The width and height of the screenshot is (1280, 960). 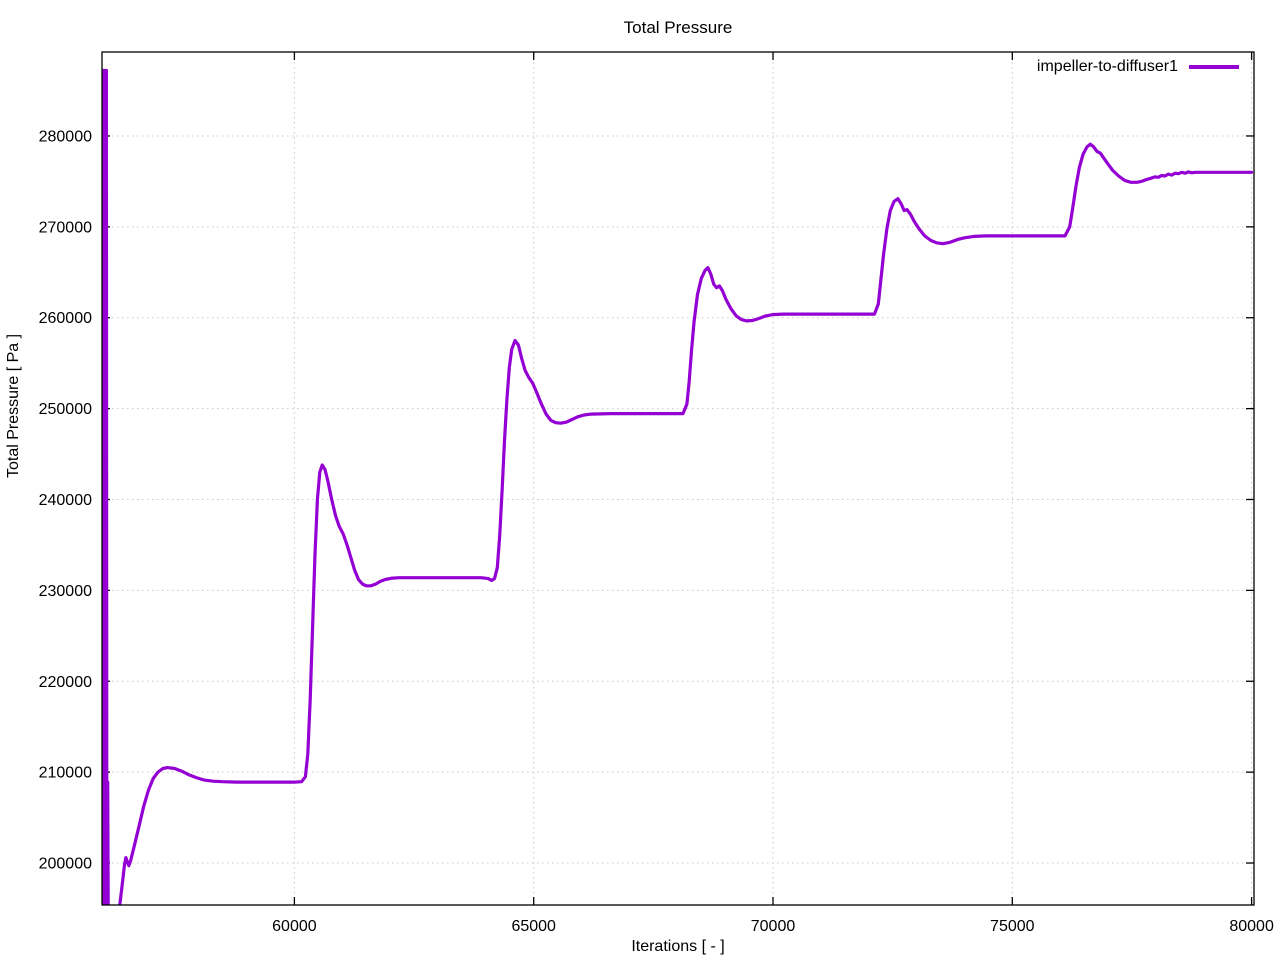 What do you see at coordinates (1251, 926) in the screenshot?
I see `x-tick-label: 80000` at bounding box center [1251, 926].